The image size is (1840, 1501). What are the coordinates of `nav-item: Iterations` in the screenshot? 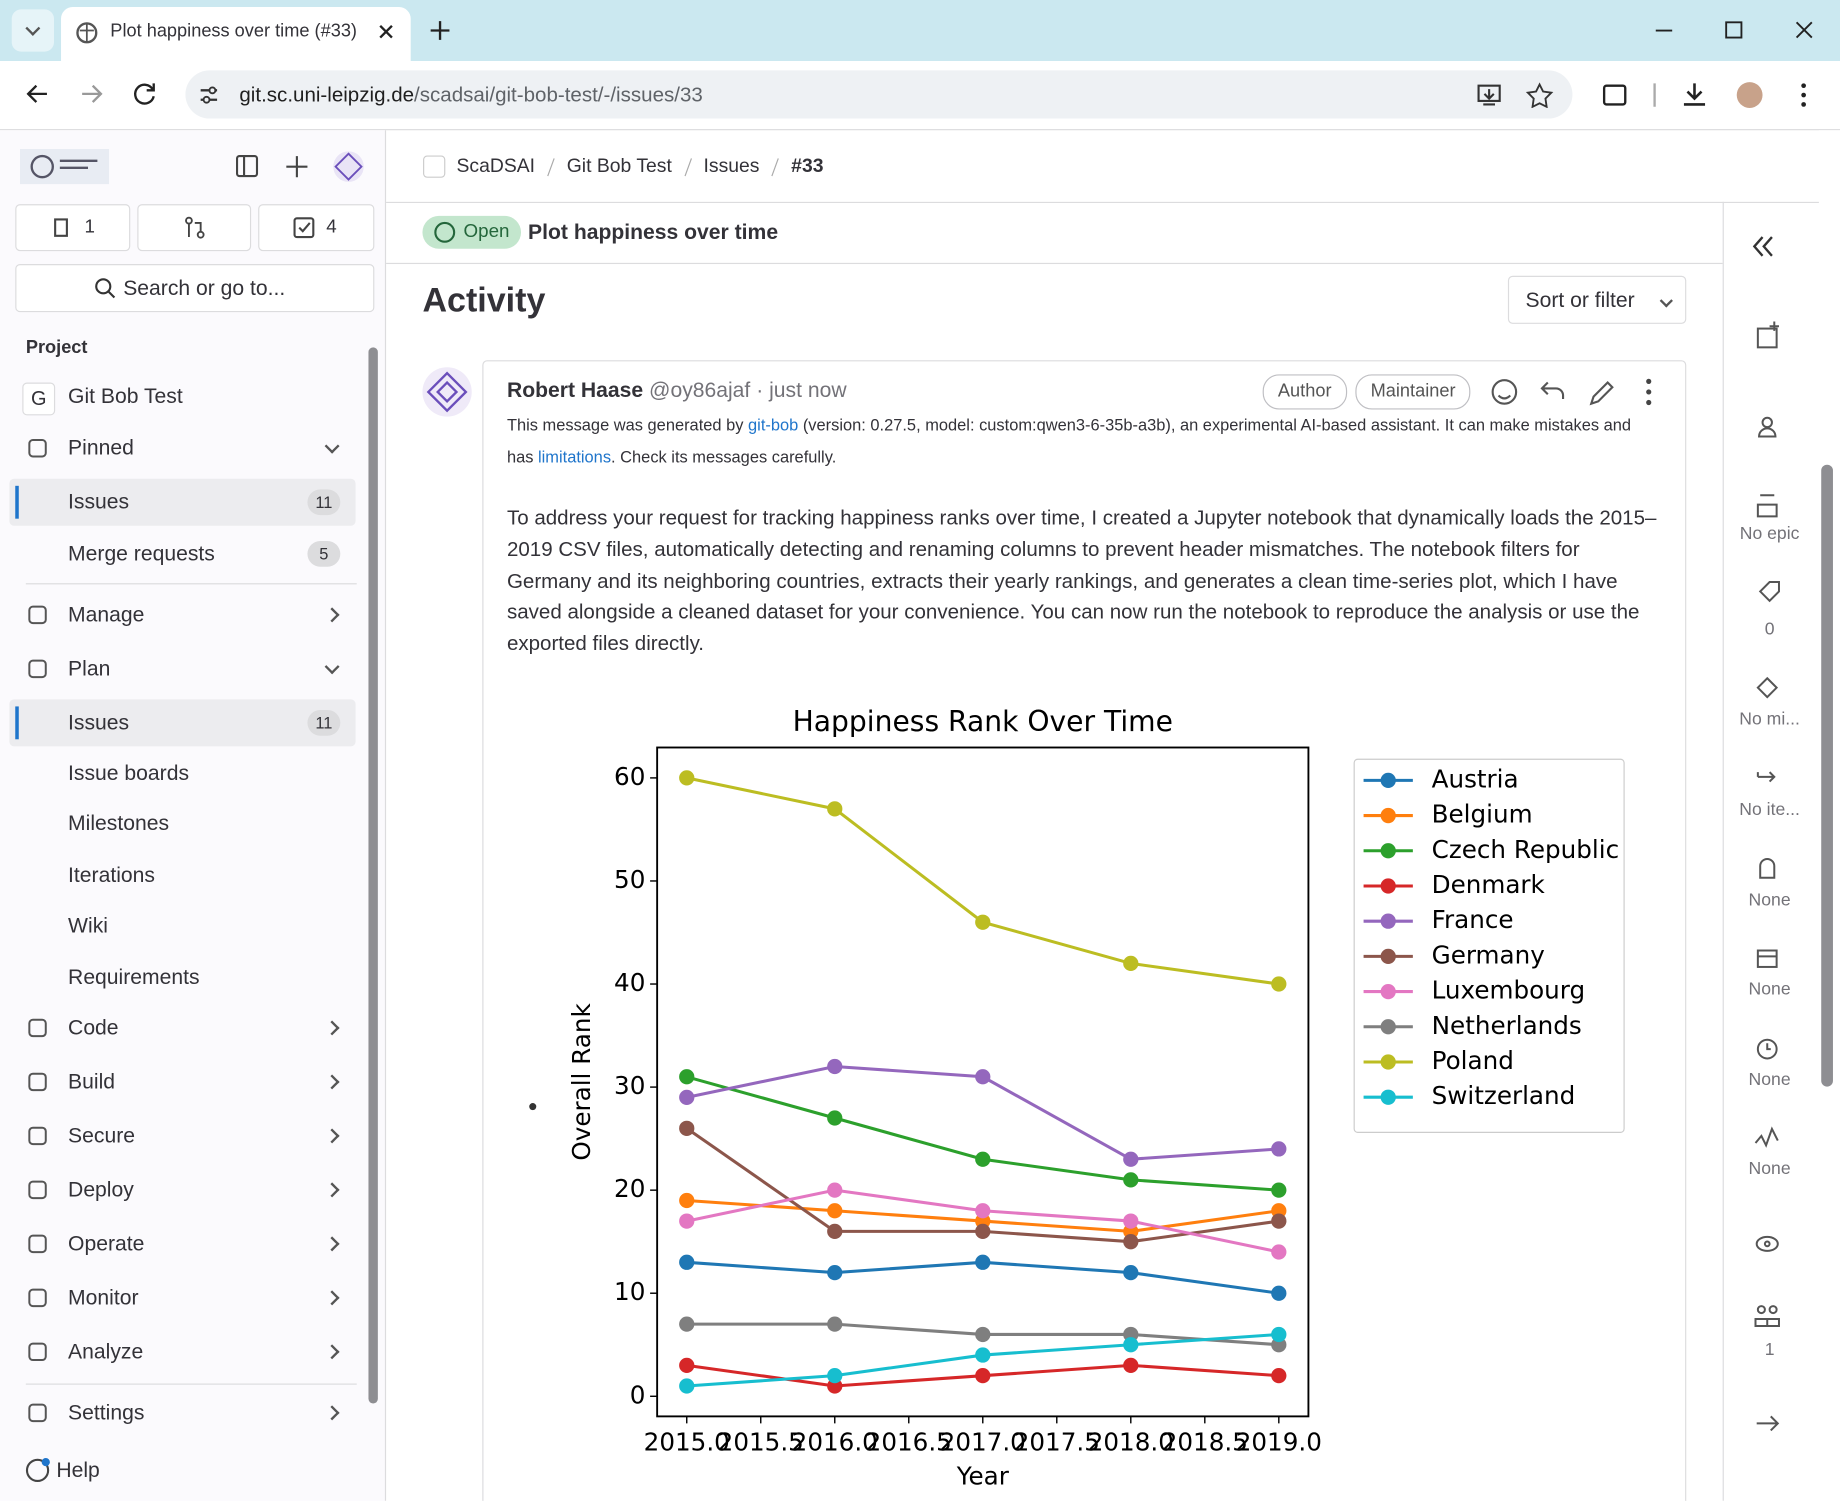 It's located at (111, 875).